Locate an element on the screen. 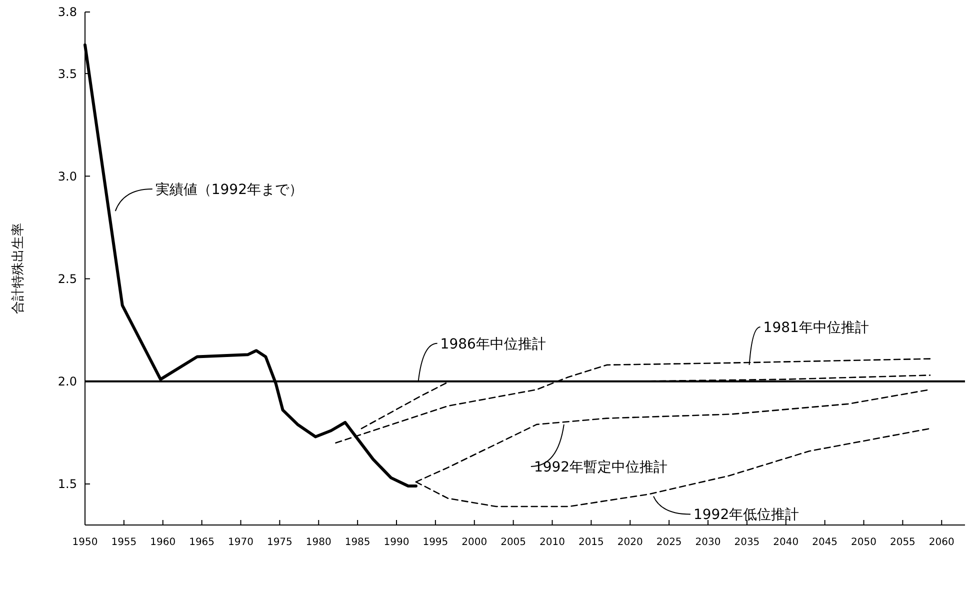 This screenshot has width=969, height=593. y-tick-label: 1.5 is located at coordinates (67, 484).